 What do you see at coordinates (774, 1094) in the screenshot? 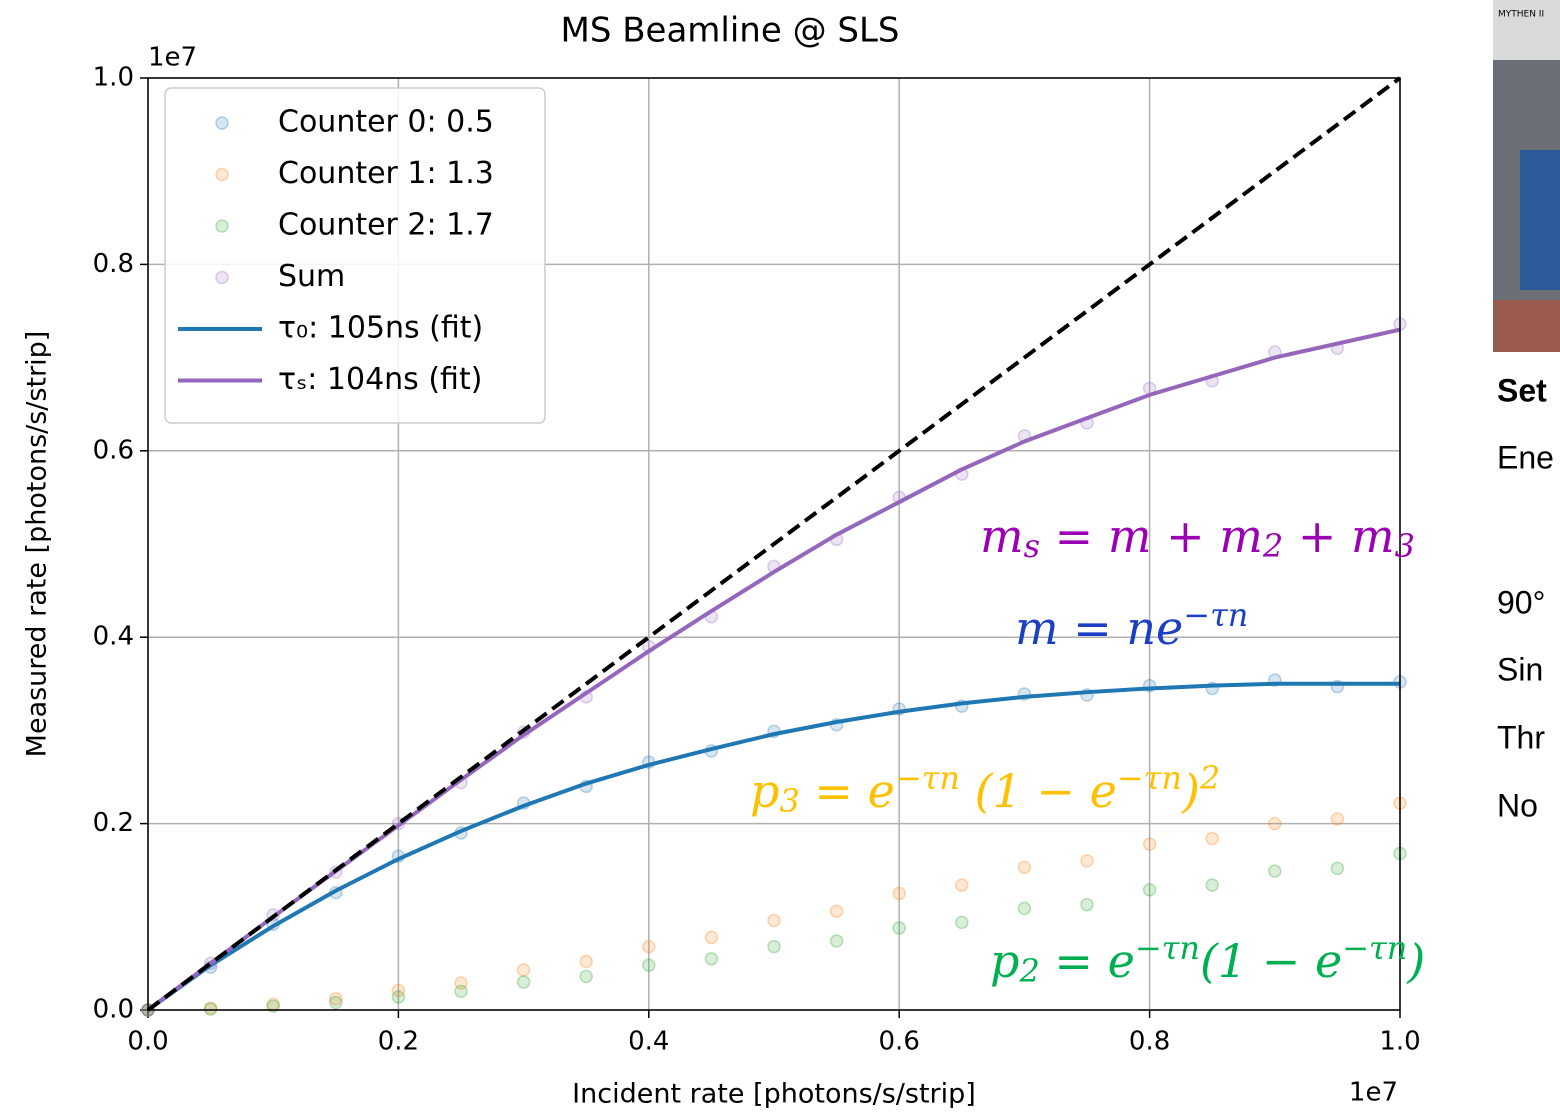
I see `x-axis-label: Incident rate [photons/s/strip]` at bounding box center [774, 1094].